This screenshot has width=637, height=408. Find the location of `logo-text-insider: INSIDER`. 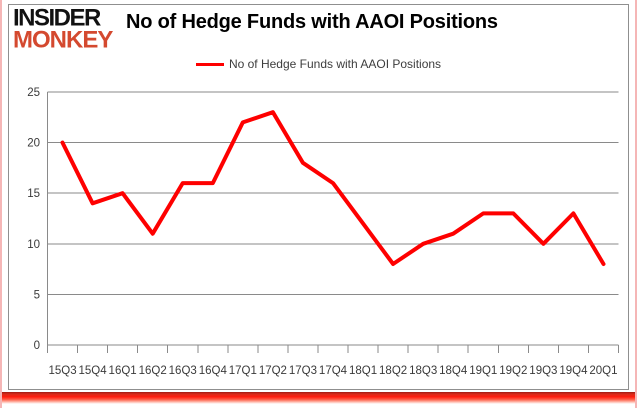

logo-text-insider: INSIDER is located at coordinates (57, 17).